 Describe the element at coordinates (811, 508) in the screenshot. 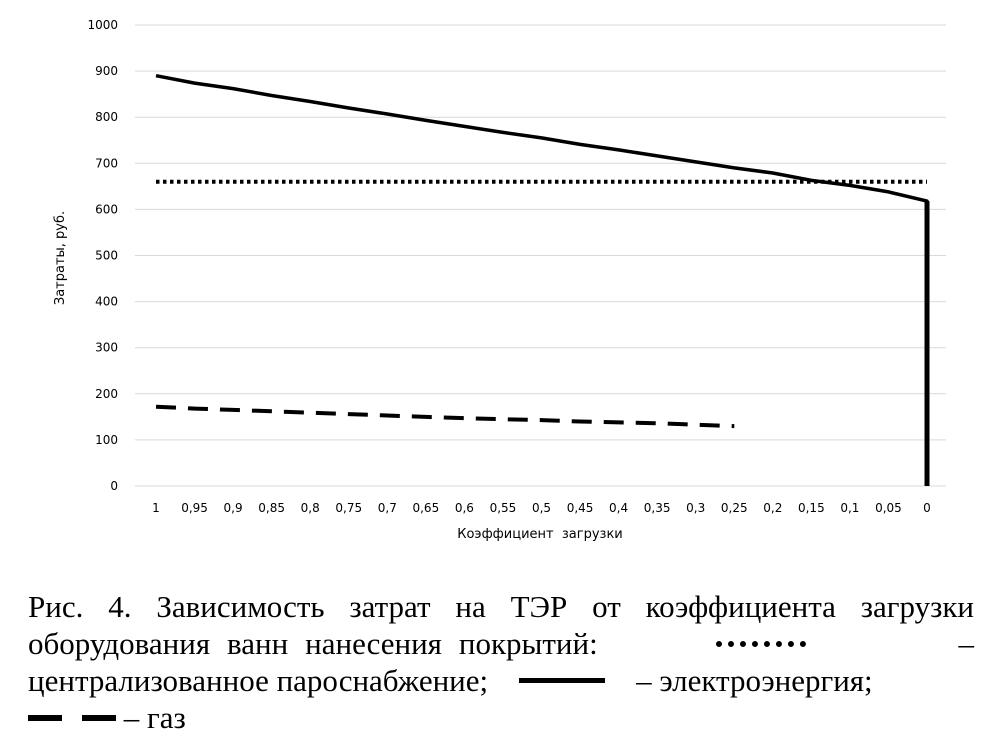

I see `x-tick-label: 0,15` at that location.